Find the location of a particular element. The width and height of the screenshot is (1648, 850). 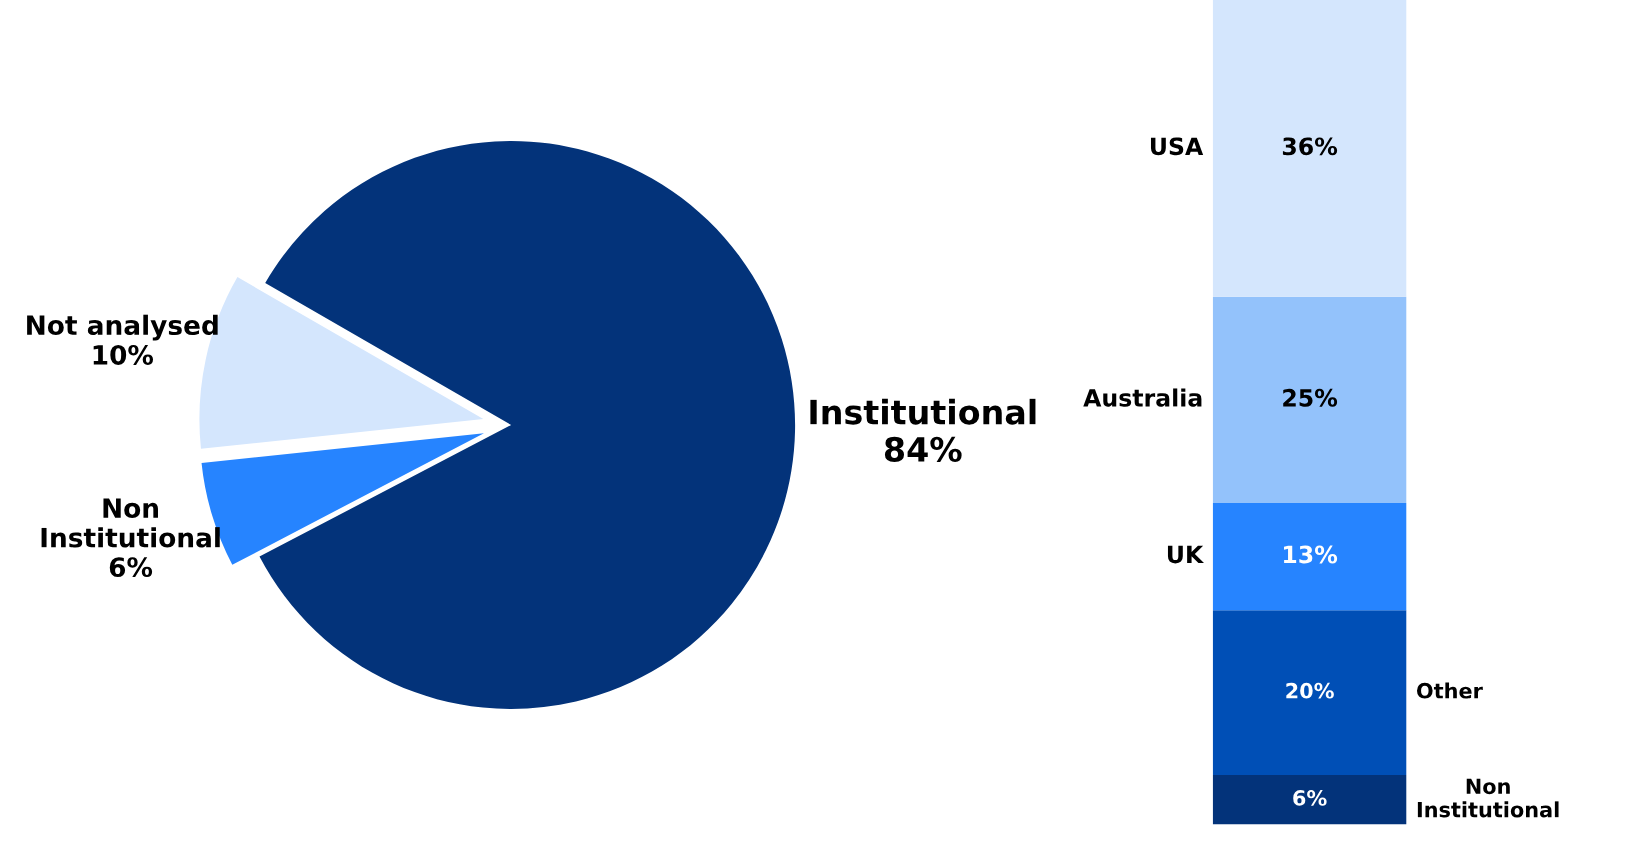

series-label: USA is located at coordinates (1177, 146).